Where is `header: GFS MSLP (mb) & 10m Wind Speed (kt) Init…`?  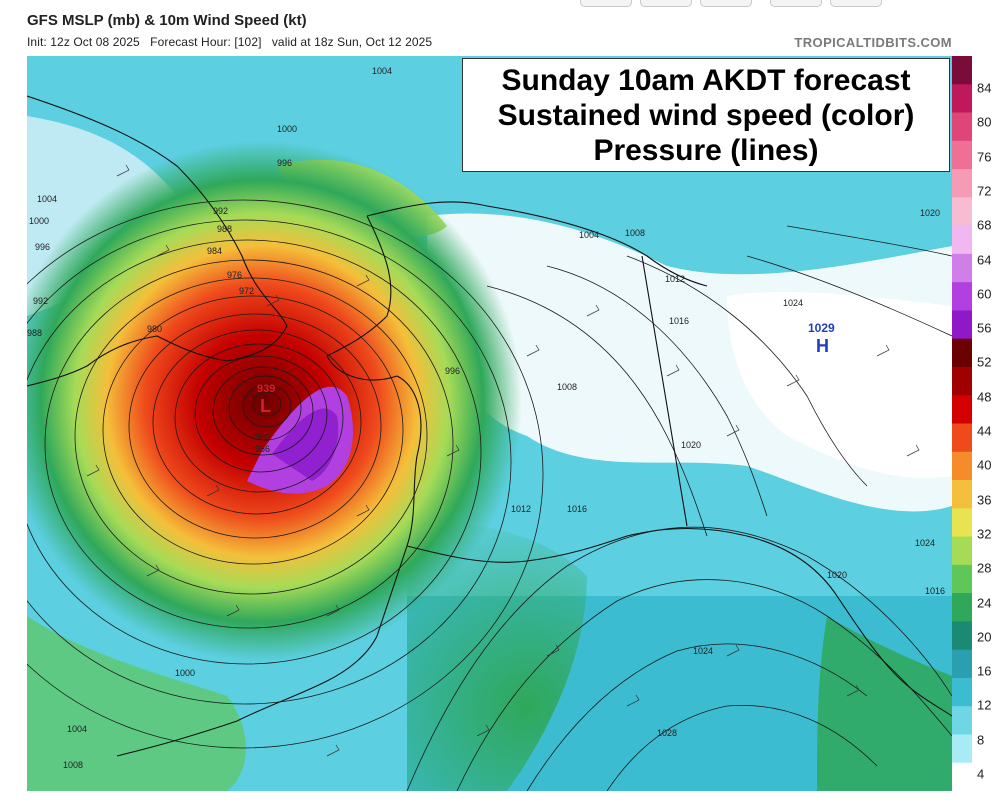 header: GFS MSLP (mb) & 10m Wind Speed (kt) Init… is located at coordinates (500, 28).